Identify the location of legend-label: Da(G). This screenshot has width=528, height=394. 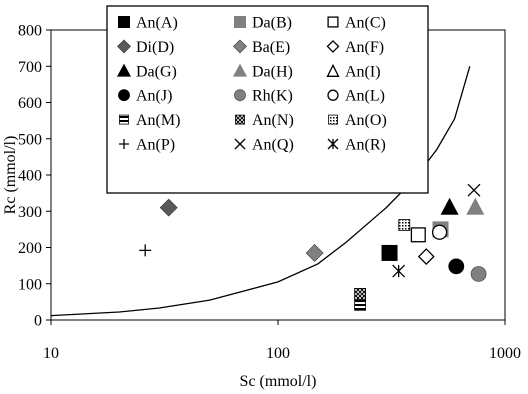
(156, 71).